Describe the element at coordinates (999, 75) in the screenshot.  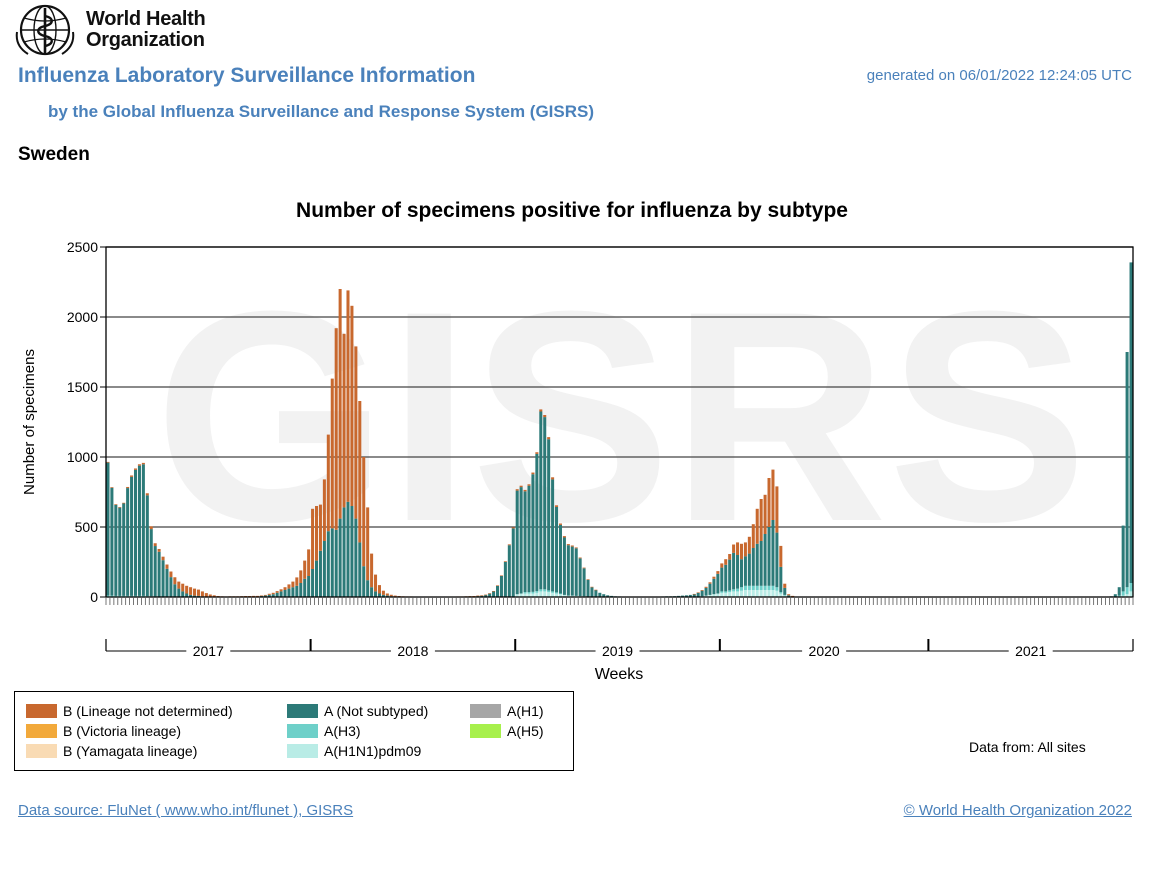
I see `generated-timestamp: generated on 06/01/2022 12:24:05 UTC` at that location.